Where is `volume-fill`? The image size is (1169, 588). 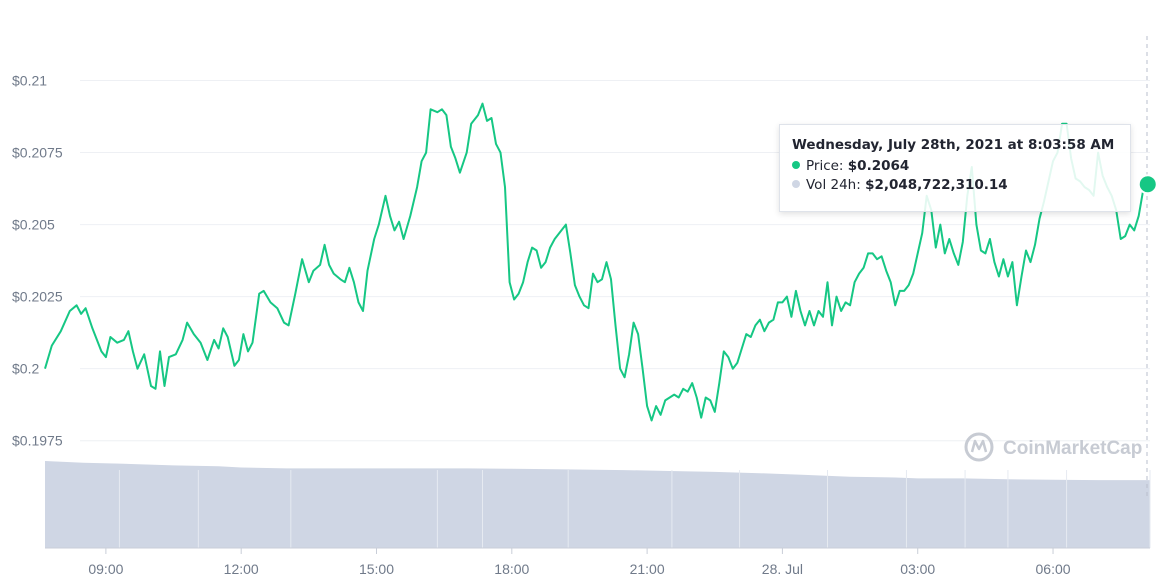
volume-fill is located at coordinates (597, 504).